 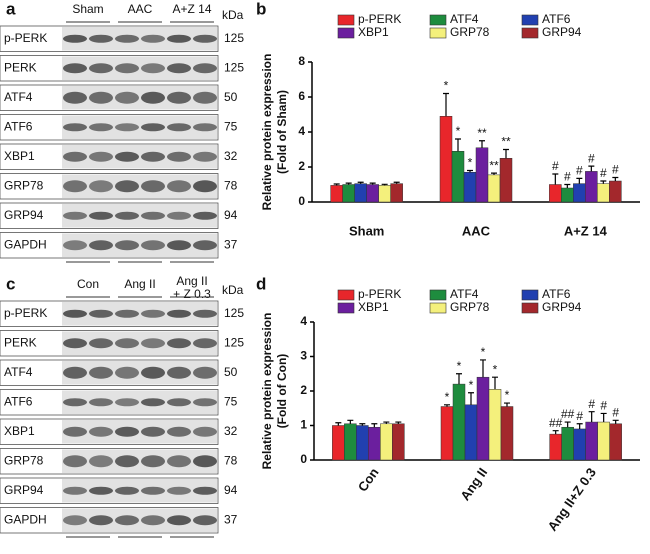 I want to click on y-tick-label: 2, so click(x=303, y=390).